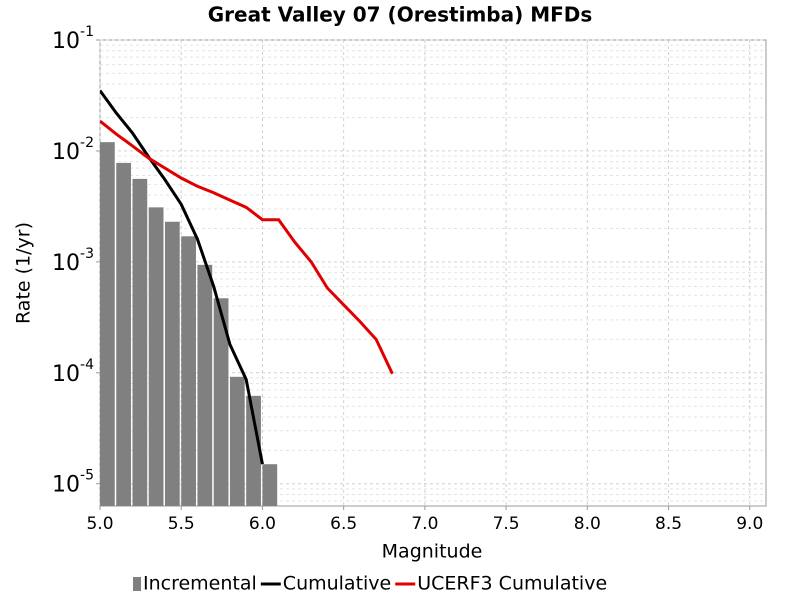 The height and width of the screenshot is (600, 800). Describe the element at coordinates (87, 254) in the screenshot. I see `y-tick-exponent: -3` at that location.